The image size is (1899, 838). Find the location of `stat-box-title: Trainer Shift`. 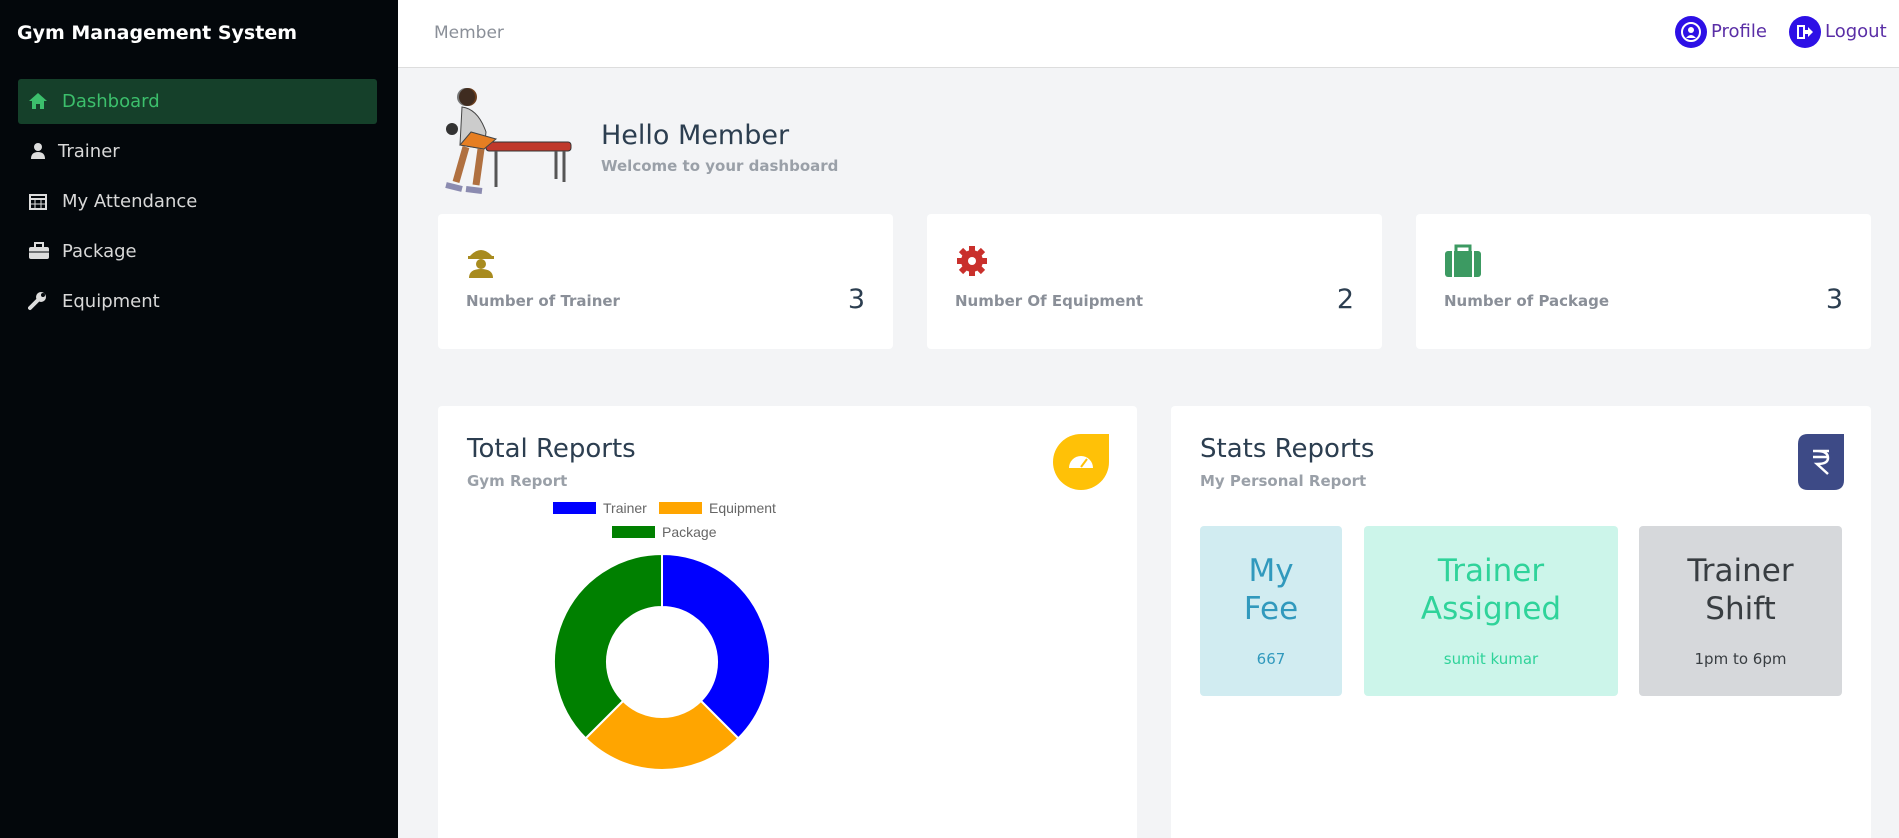

stat-box-title: Trainer Shift is located at coordinates (1740, 590).